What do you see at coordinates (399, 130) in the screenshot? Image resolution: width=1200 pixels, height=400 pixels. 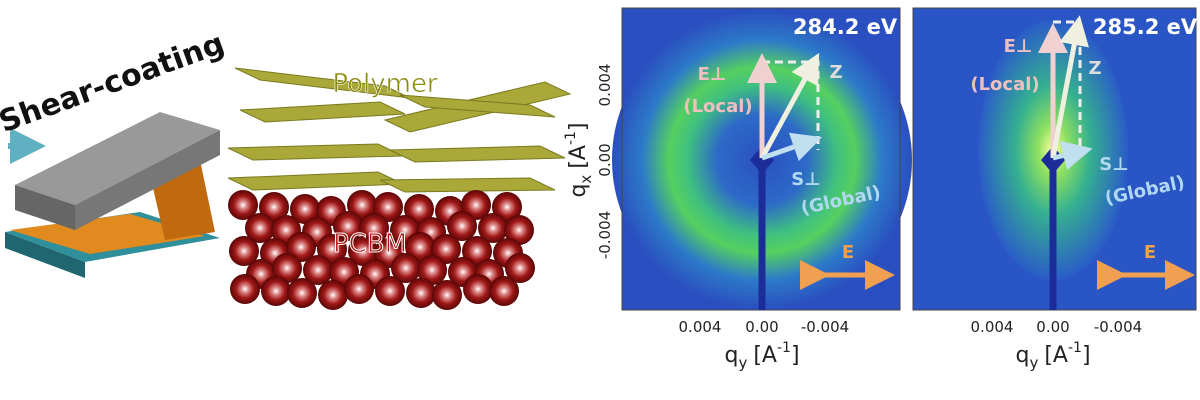 I see `polymer-layers` at bounding box center [399, 130].